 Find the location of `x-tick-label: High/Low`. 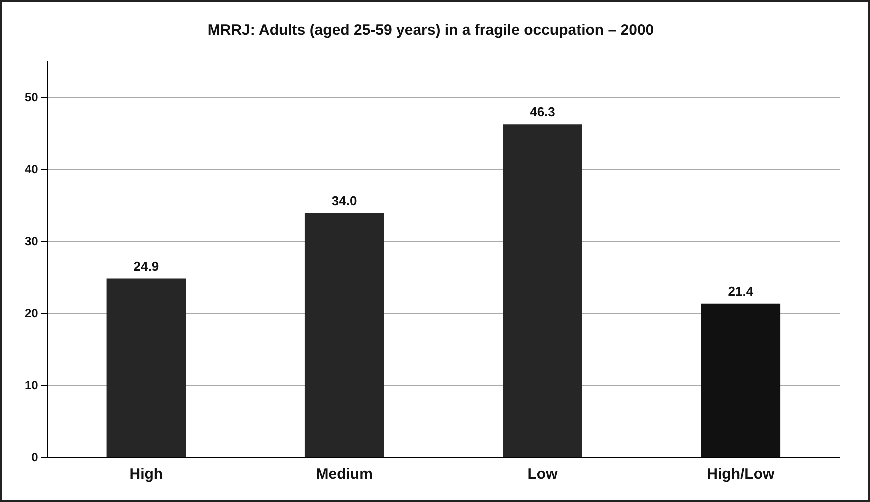

x-tick-label: High/Low is located at coordinates (741, 475).